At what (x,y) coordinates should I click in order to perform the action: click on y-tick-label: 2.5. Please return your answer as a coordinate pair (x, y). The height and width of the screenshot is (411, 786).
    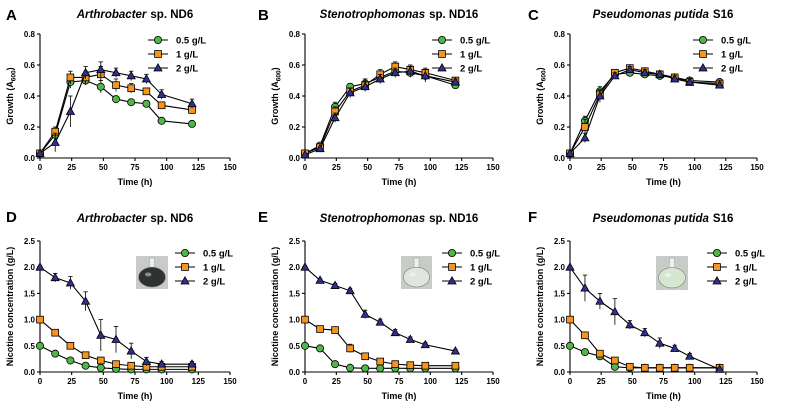
    Looking at the image, I should click on (560, 241).